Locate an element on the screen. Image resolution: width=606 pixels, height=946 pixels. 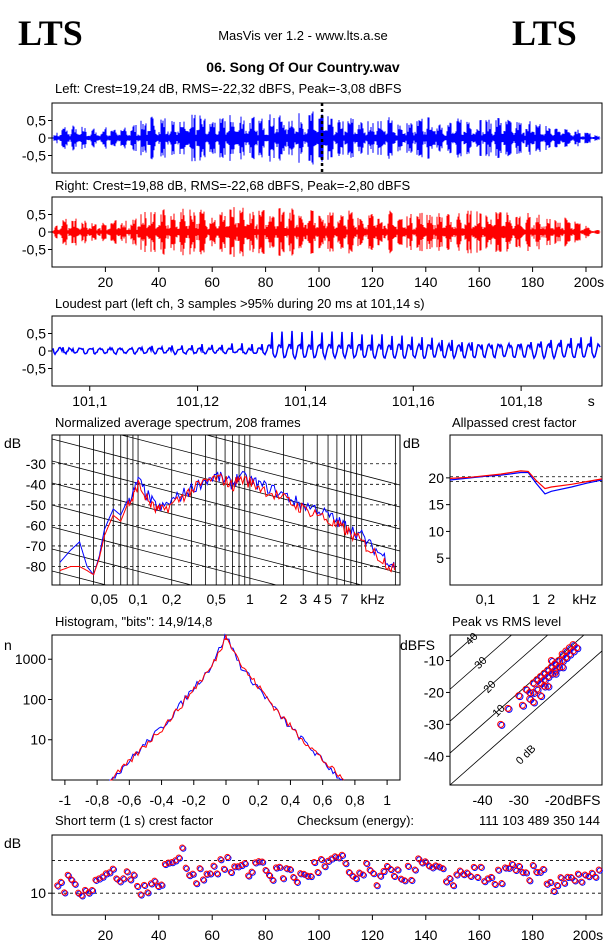
peak-rms-ylabel: dBFS is located at coordinates (417, 645).